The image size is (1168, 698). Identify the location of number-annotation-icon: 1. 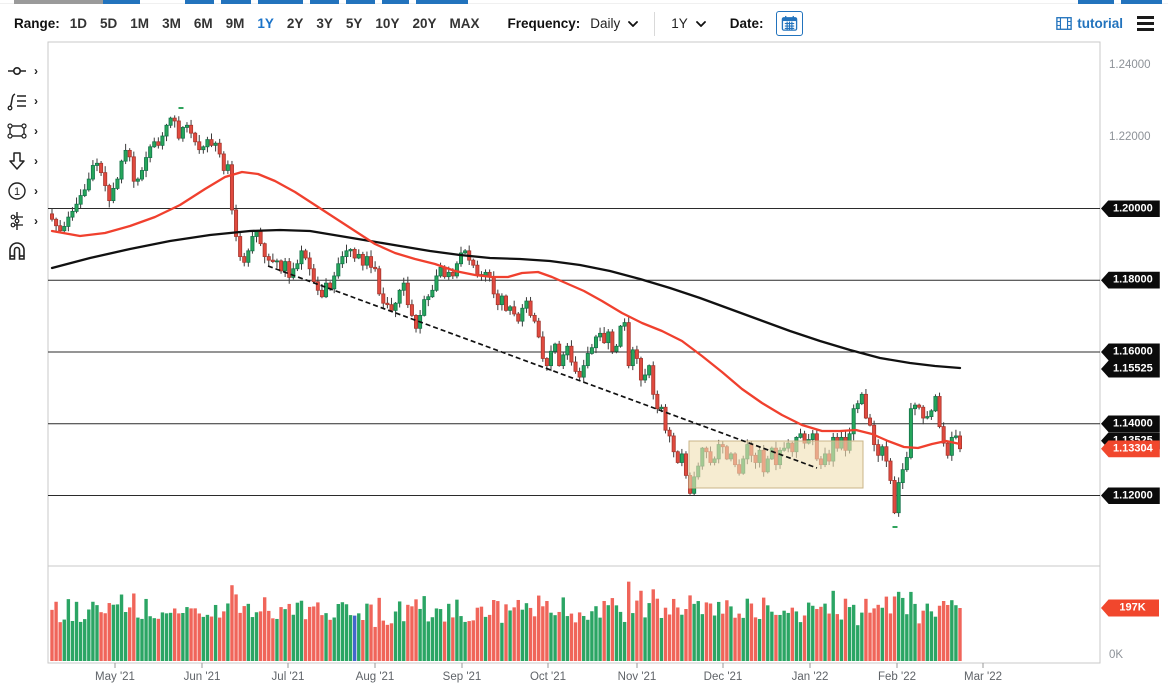
(17, 191).